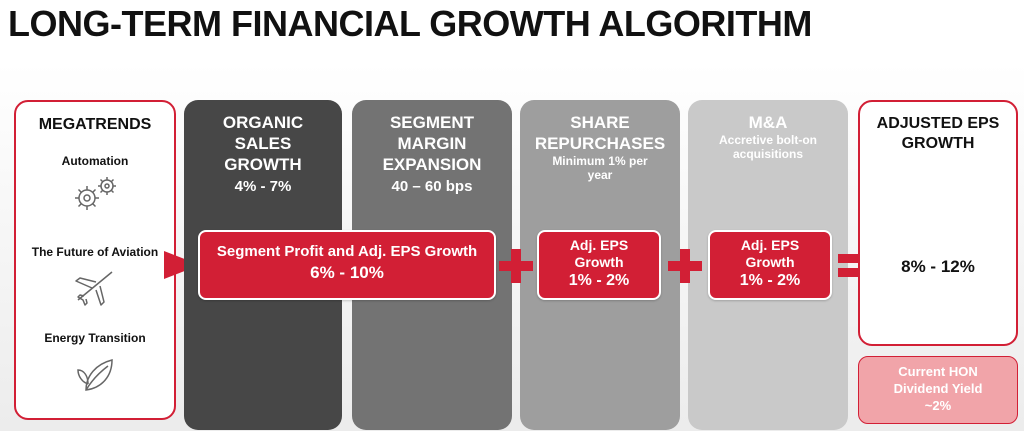 The width and height of the screenshot is (1024, 431). What do you see at coordinates (938, 223) in the screenshot?
I see `adjusted-eps-growth-panel: ADJUSTED EPS GROWTH 8% - 12%` at bounding box center [938, 223].